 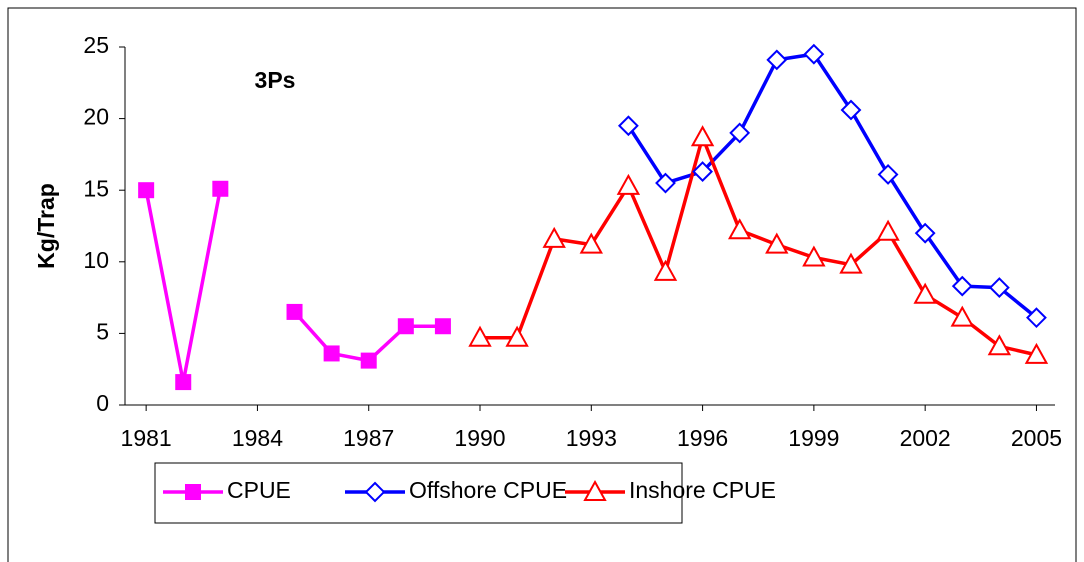 What do you see at coordinates (702, 438) in the screenshot?
I see `x-tick-label: 1996` at bounding box center [702, 438].